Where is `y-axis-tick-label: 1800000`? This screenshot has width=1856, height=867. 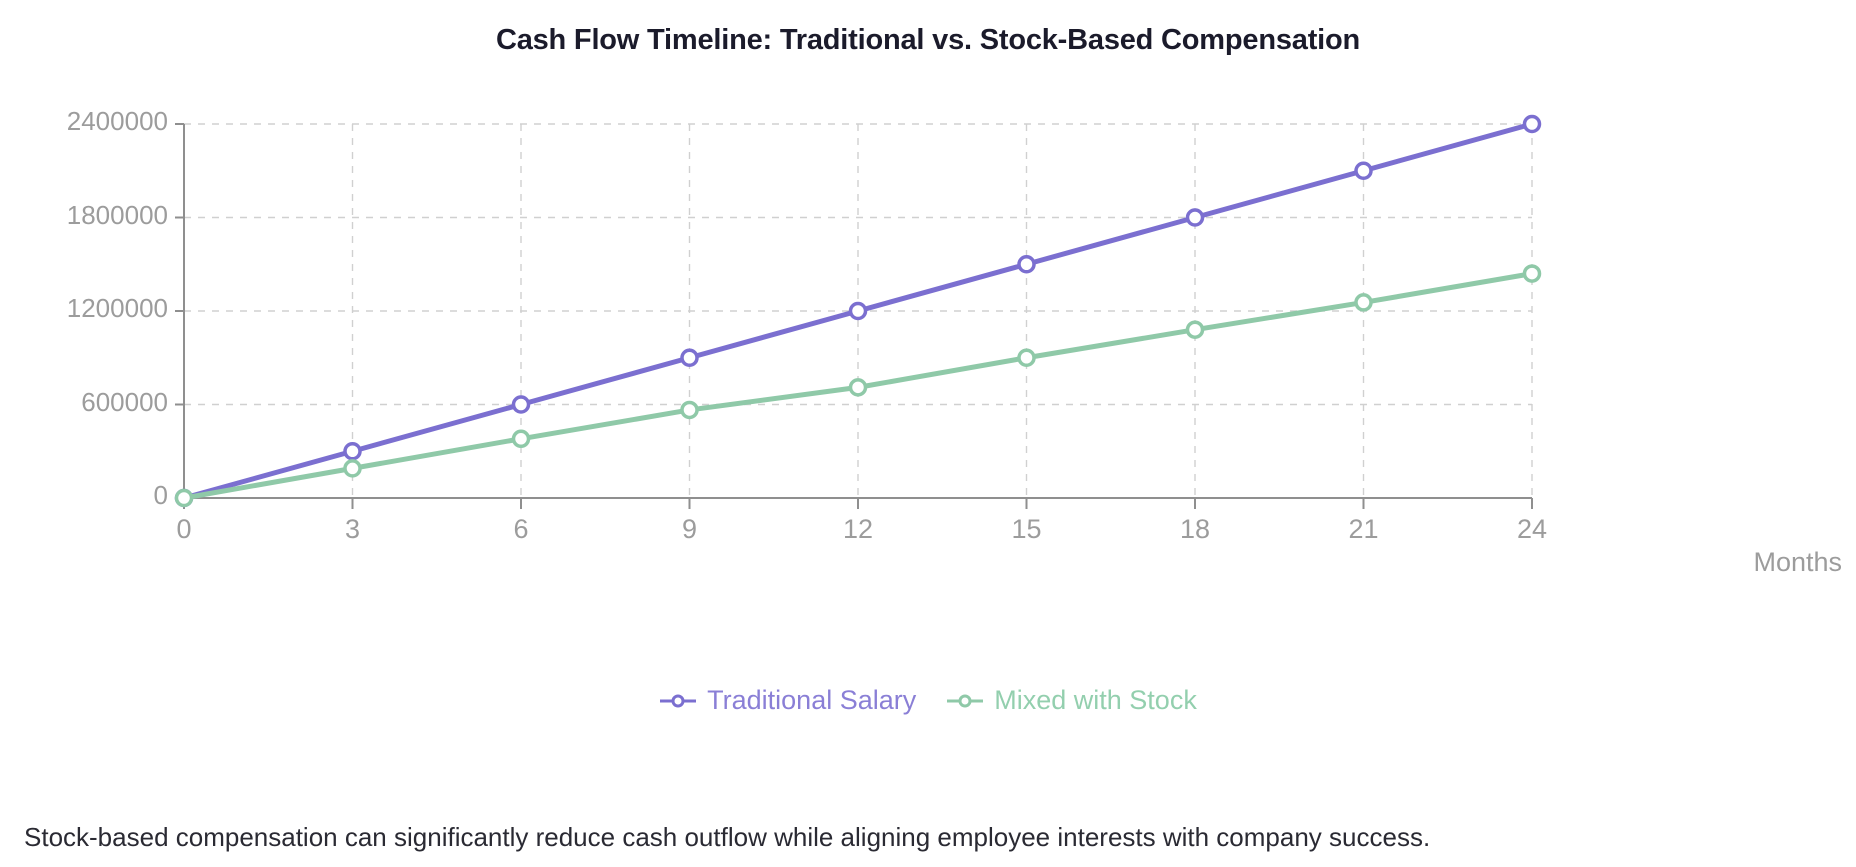 y-axis-tick-label: 1800000 is located at coordinates (117, 214).